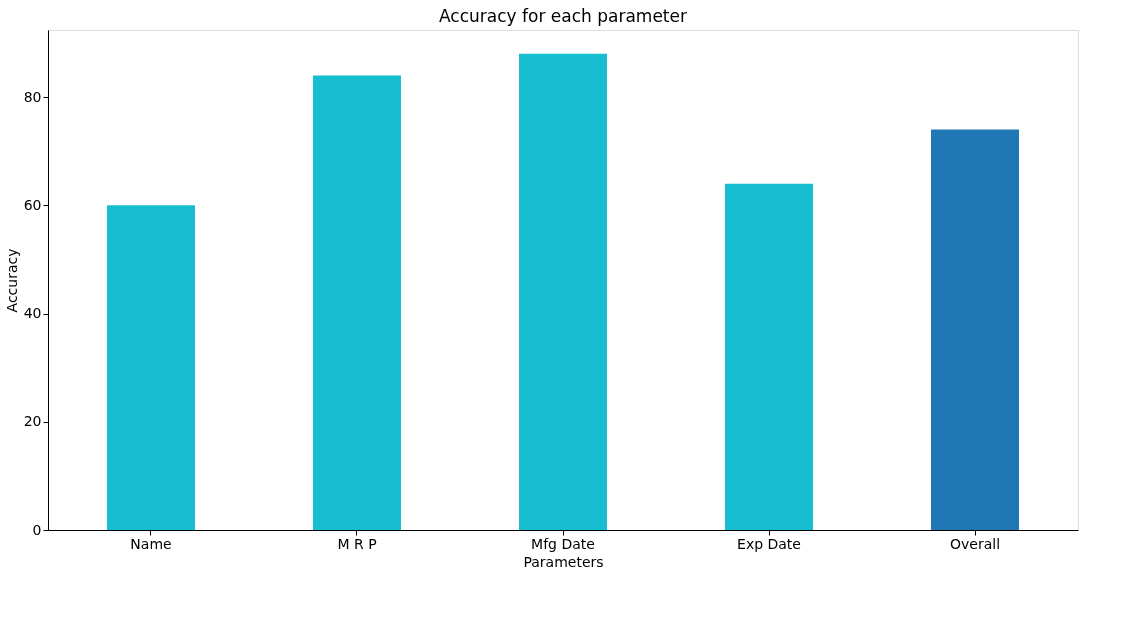  I want to click on x-tick-label: Mfg Date, so click(563, 543).